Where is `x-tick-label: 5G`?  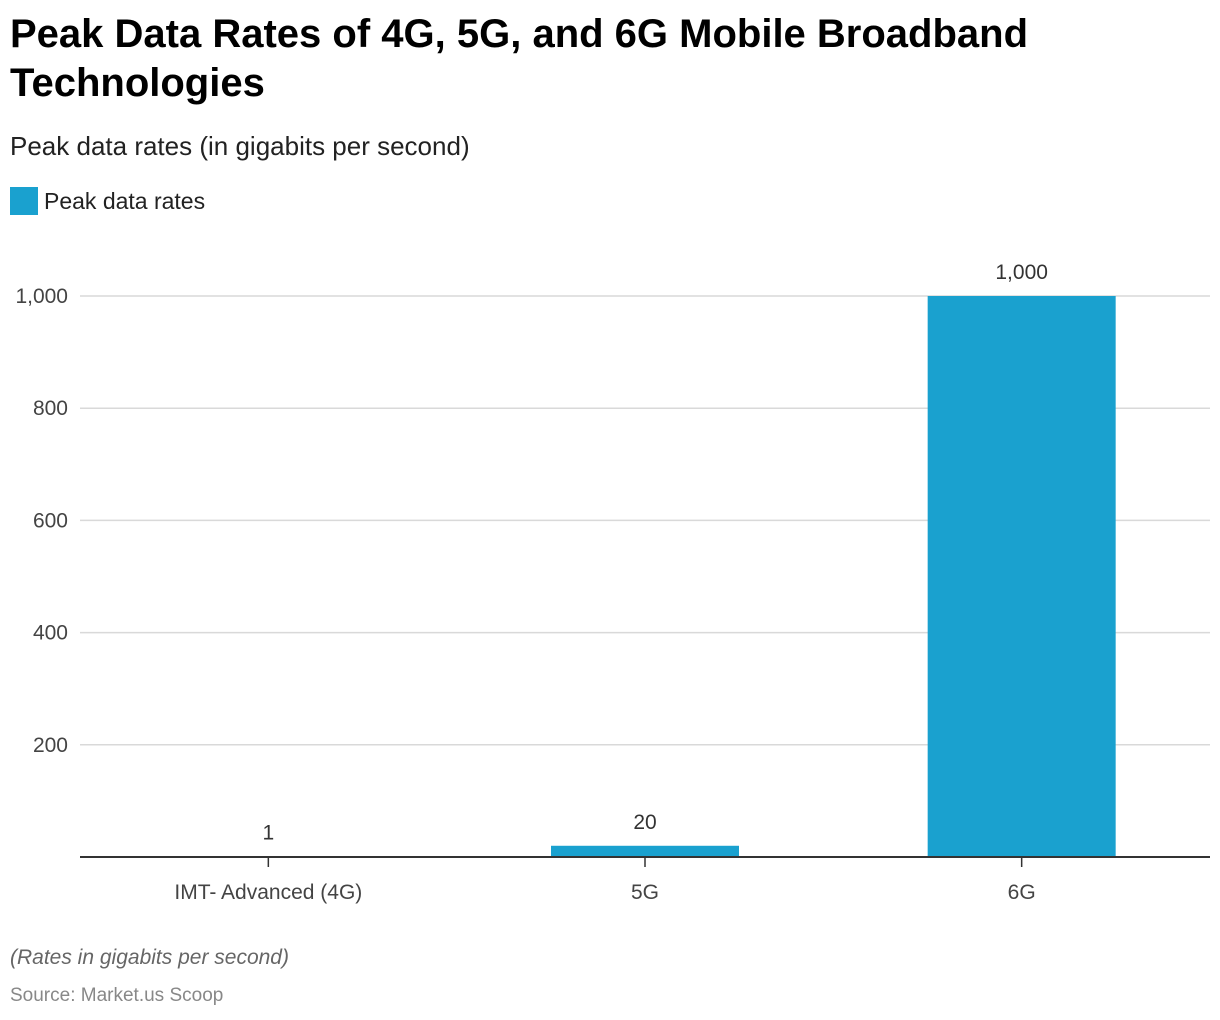 x-tick-label: 5G is located at coordinates (645, 892).